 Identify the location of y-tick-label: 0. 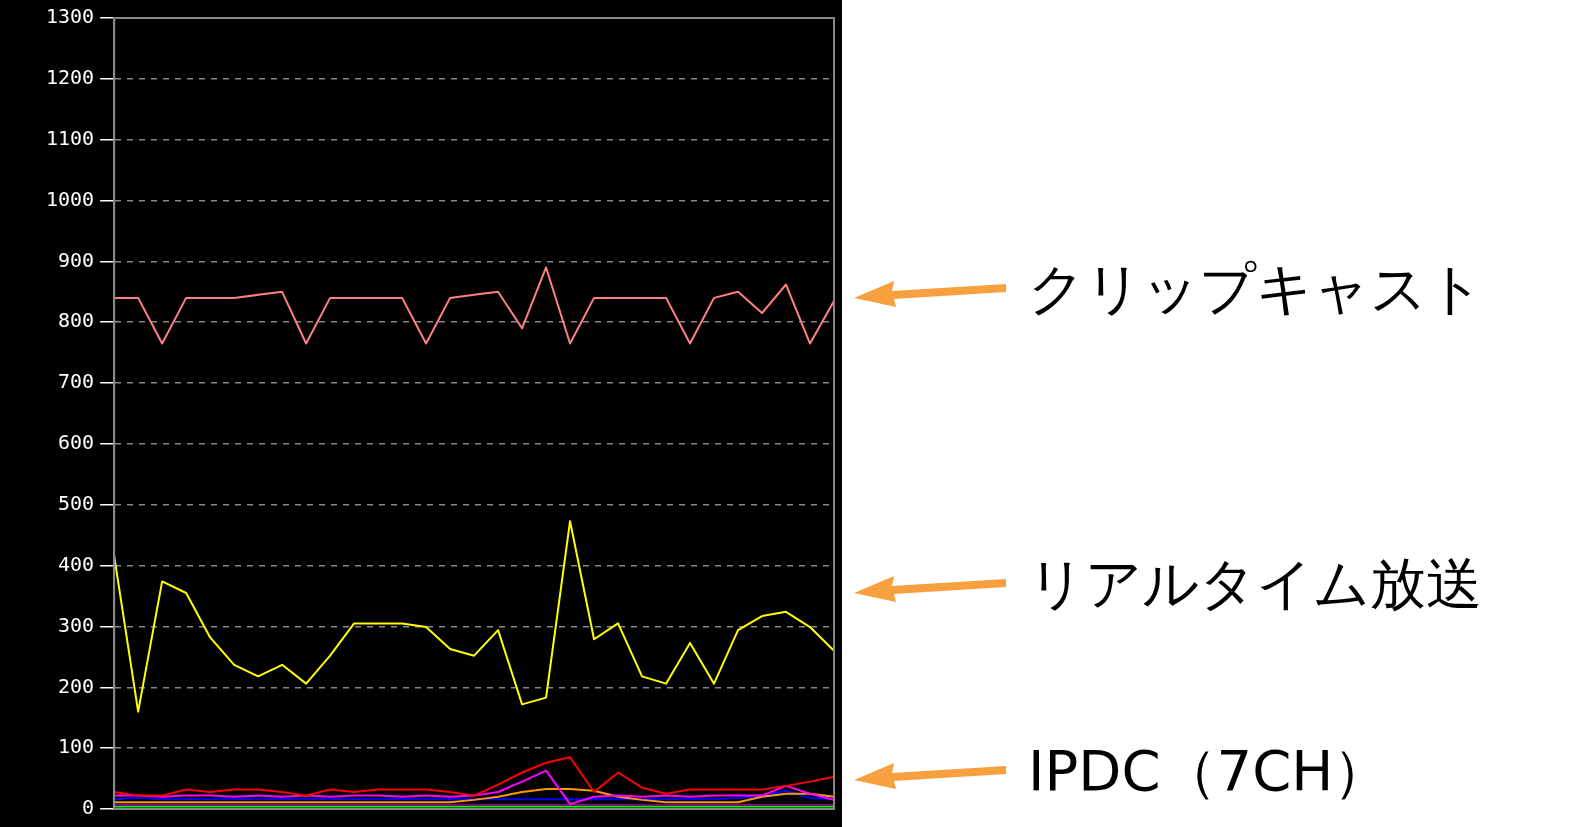
(88, 807).